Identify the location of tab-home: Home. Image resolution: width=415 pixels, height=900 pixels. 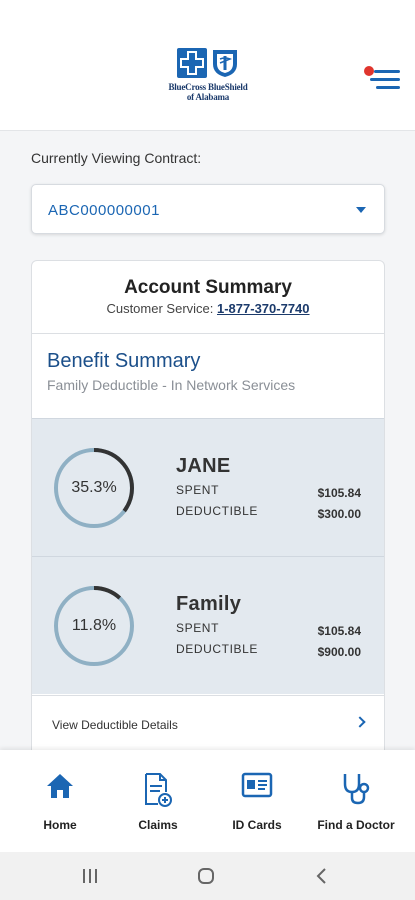
(60, 801).